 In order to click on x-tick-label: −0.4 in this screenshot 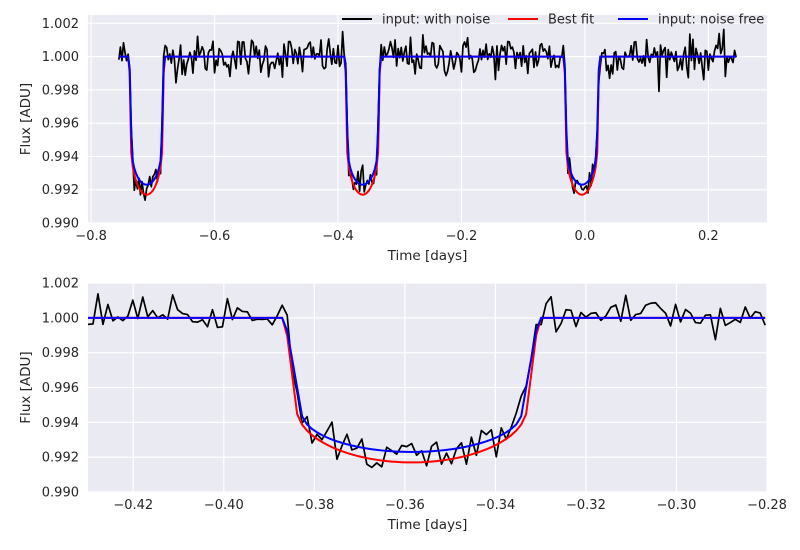, I will do `click(338, 236)`.